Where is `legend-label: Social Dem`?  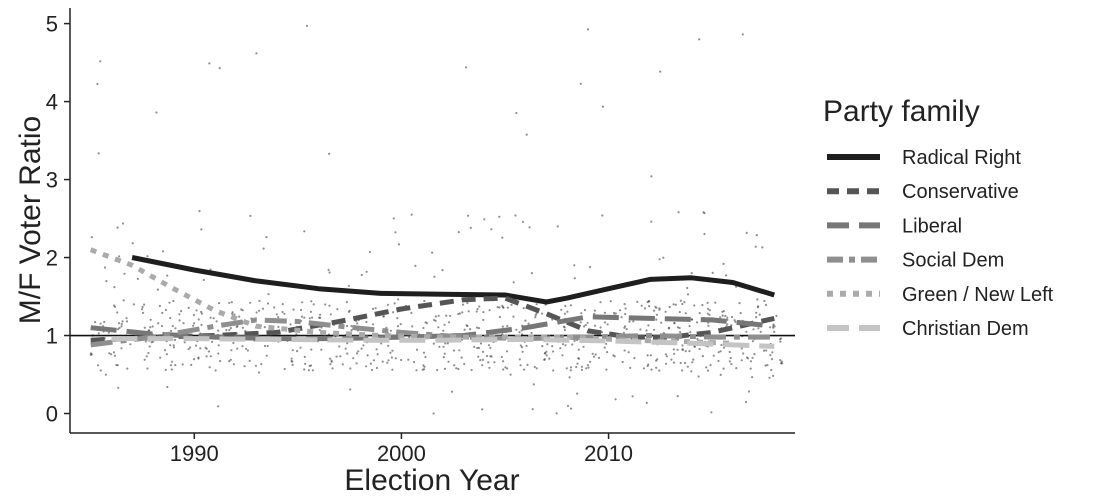
legend-label: Social Dem is located at coordinates (953, 261).